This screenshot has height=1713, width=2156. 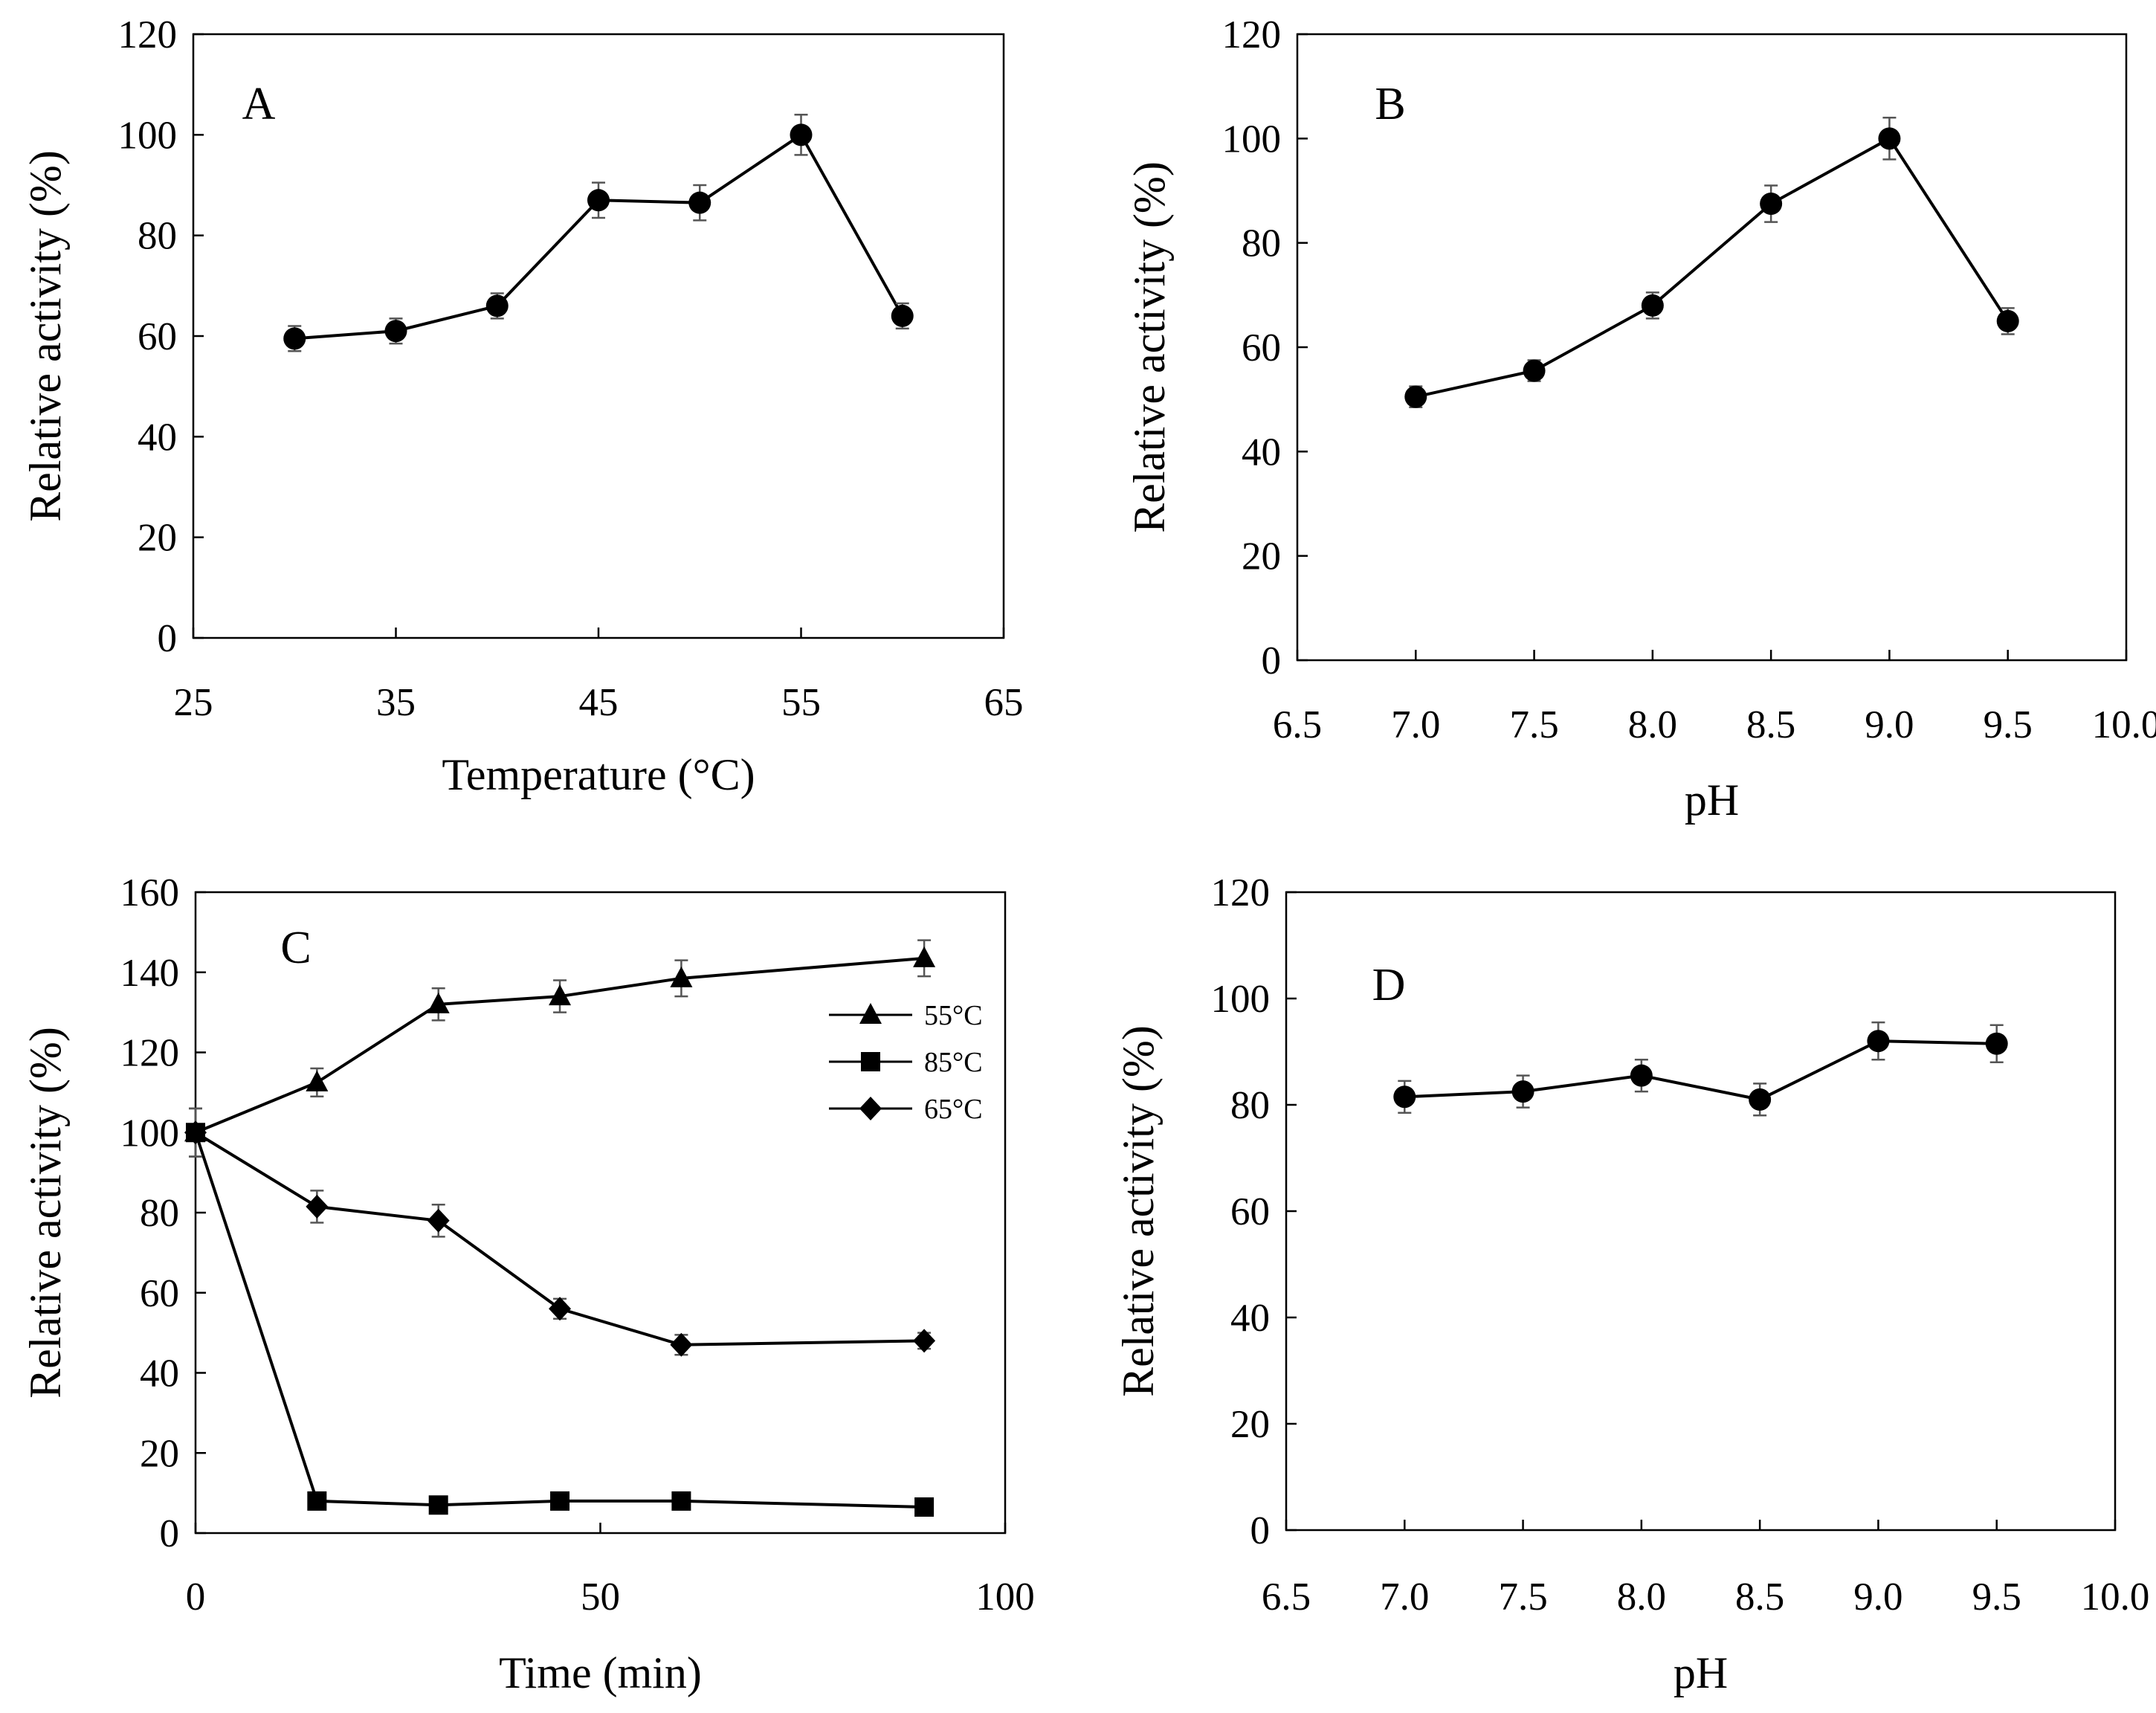 What do you see at coordinates (801, 702) in the screenshot?
I see `x-tick-label: 55` at bounding box center [801, 702].